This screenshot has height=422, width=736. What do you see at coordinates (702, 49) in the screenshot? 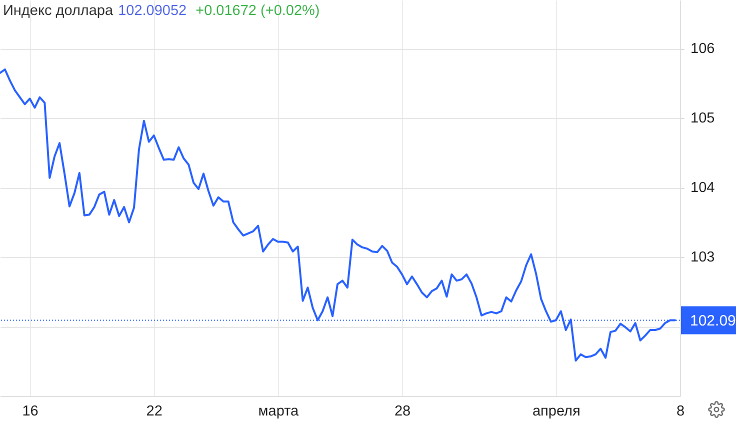
I see `y-tick-label: 106` at bounding box center [702, 49].